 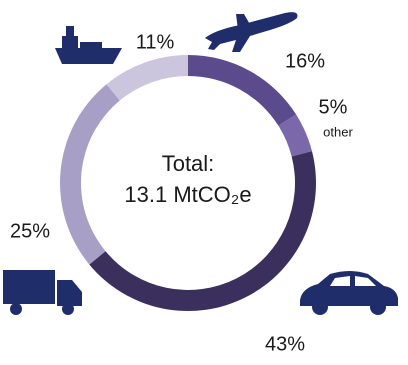 What do you see at coordinates (188, 163) in the screenshot?
I see `center-label: Total:` at bounding box center [188, 163].